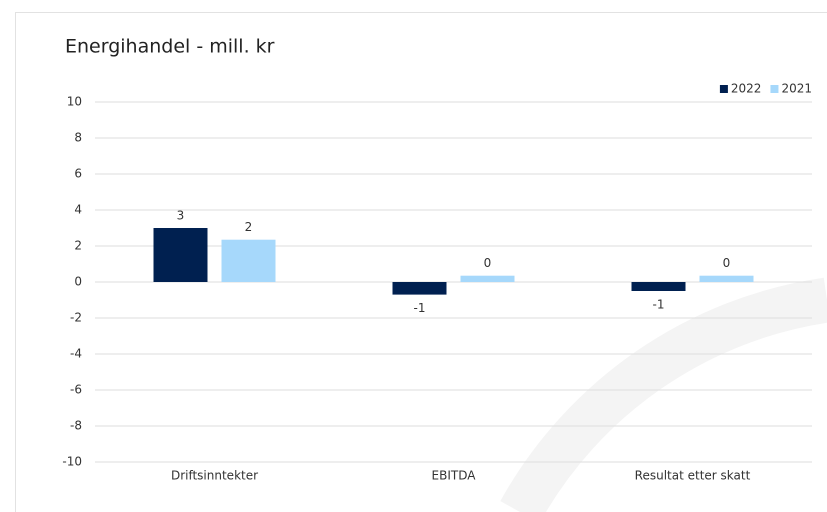 Image resolution: width=827 pixels, height=512 pixels. Describe the element at coordinates (796, 89) in the screenshot. I see `legend-label: 2021` at that location.